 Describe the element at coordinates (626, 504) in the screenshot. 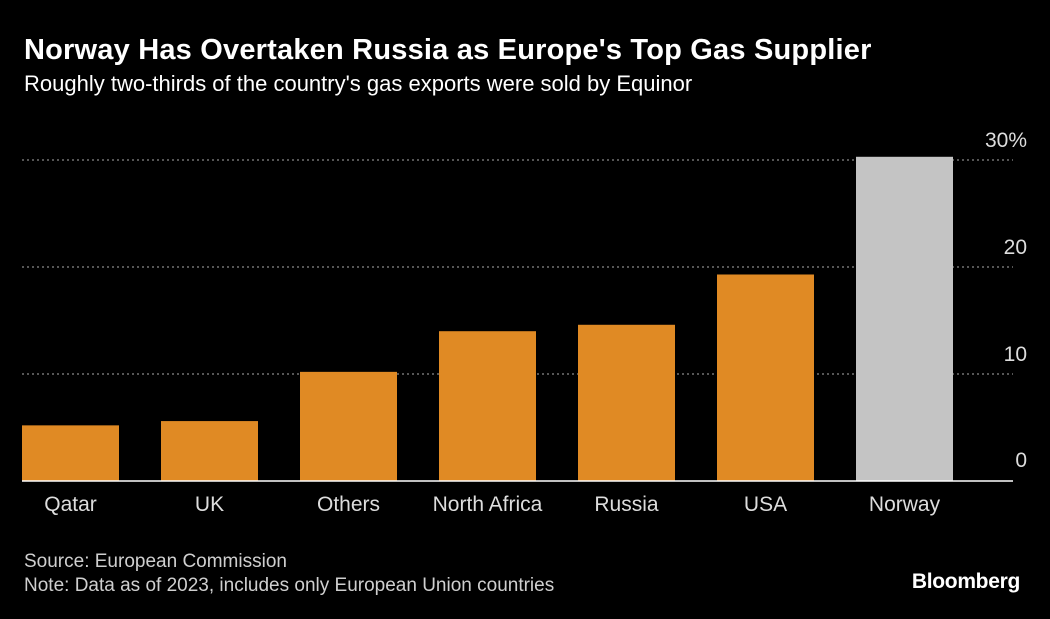

I see `x-tick-label-russia: Russia` at that location.